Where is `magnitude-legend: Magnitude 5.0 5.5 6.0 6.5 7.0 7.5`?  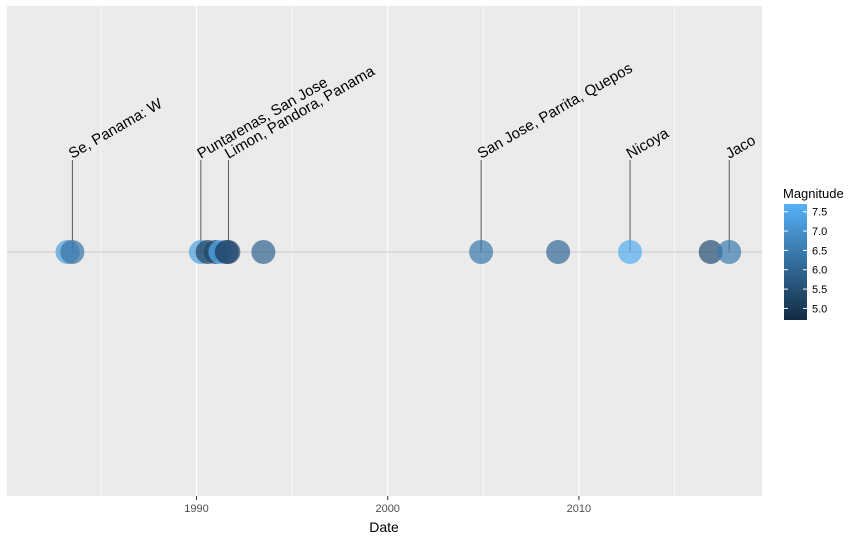 magnitude-legend: Magnitude 5.0 5.5 6.0 6.5 7.0 7.5 is located at coordinates (813, 253).